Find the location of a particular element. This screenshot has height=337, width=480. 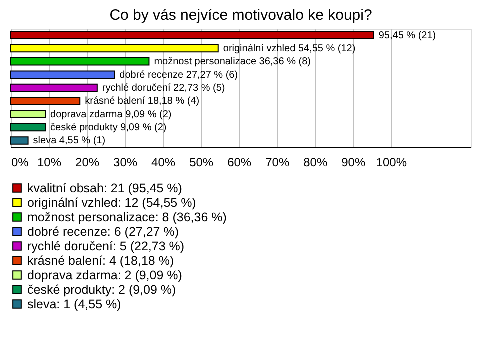

data-label: sleva 4,55 % (1) is located at coordinates (69, 141).